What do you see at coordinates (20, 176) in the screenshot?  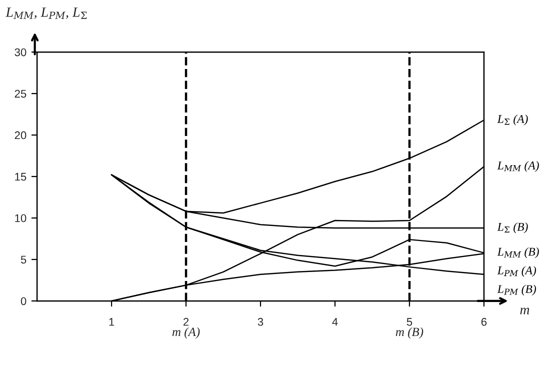 I see `y-tick-label: 15` at bounding box center [20, 176].